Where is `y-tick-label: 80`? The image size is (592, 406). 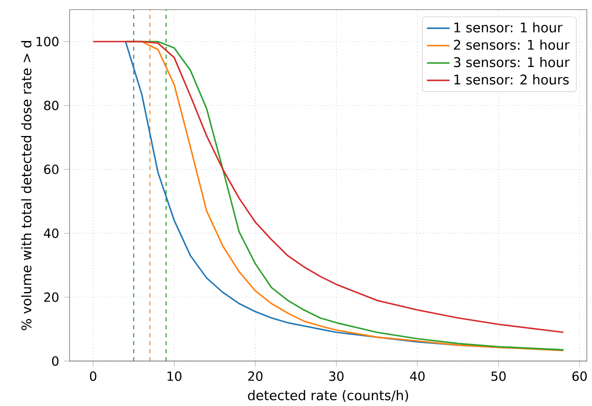 y-tick-label: 80 is located at coordinates (51, 105).